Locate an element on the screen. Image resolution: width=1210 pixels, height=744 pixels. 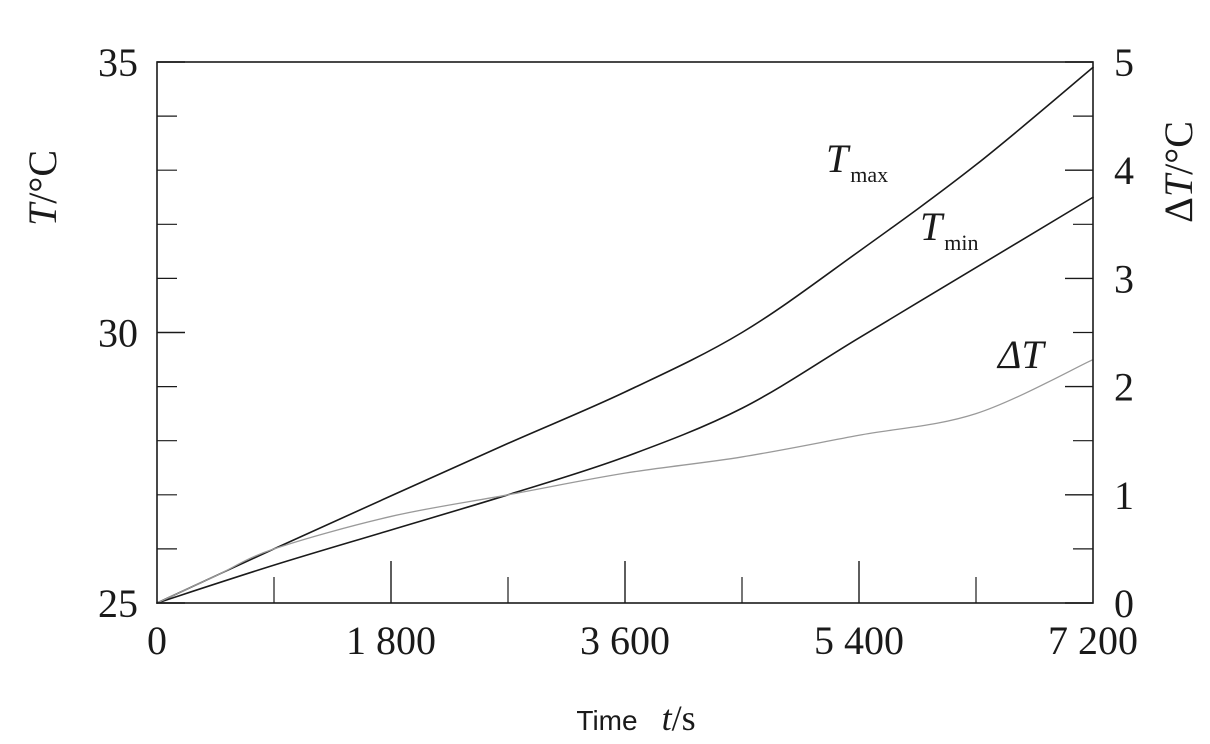
label-tmin-sub: min is located at coordinates (961, 242).